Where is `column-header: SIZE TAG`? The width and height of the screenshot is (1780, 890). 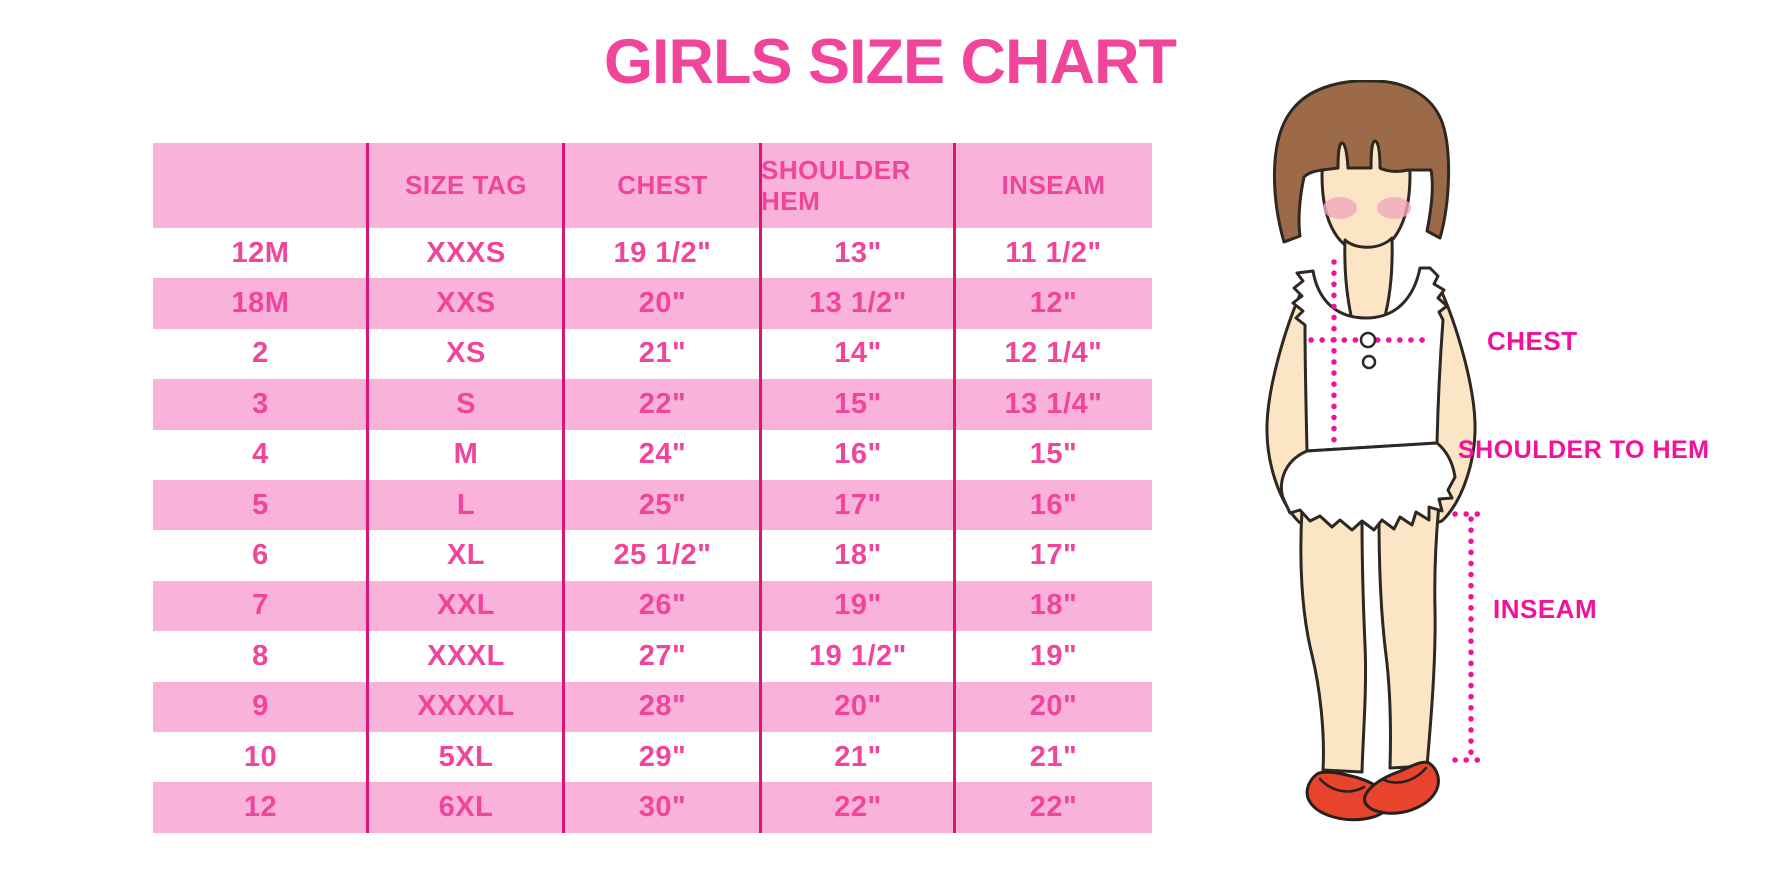
column-header: SIZE TAG is located at coordinates (466, 185).